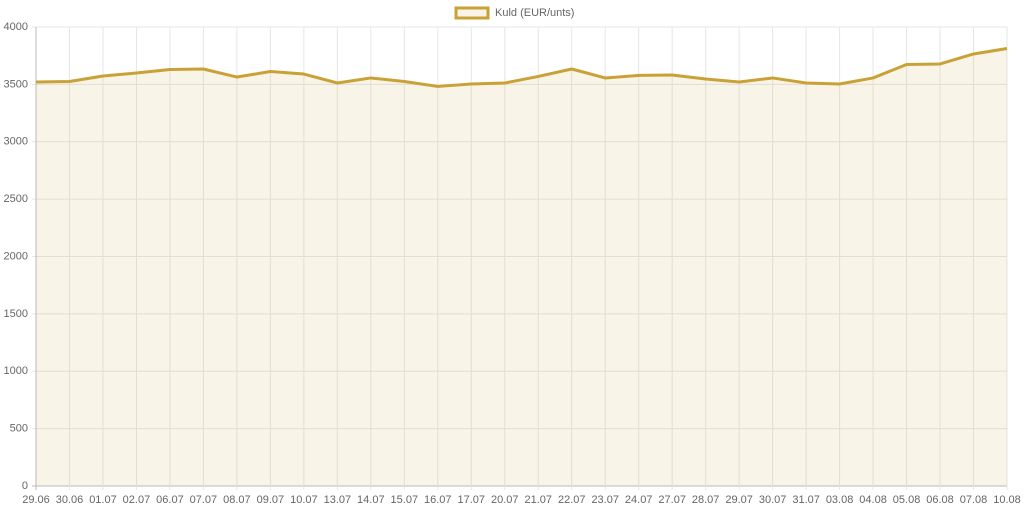 Image resolution: width=1024 pixels, height=512 pixels. Describe the element at coordinates (36, 500) in the screenshot. I see `x-tick-label: 29.06` at that location.